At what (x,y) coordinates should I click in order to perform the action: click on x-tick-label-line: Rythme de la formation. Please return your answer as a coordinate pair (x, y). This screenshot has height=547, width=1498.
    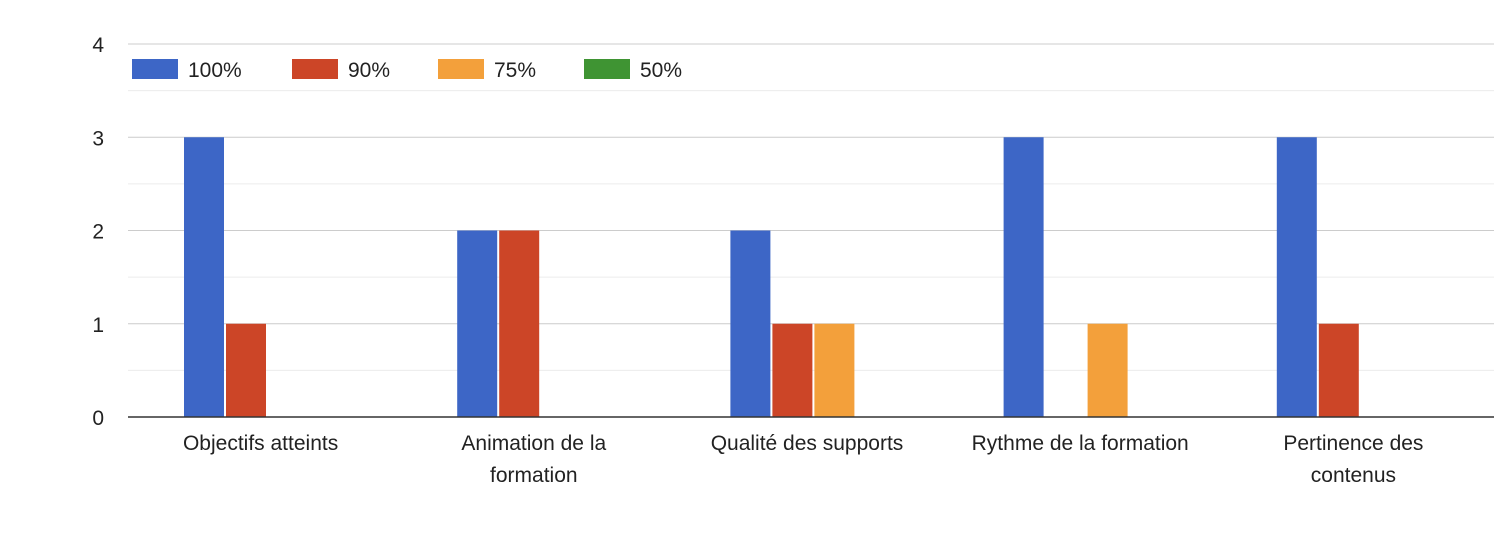
    Looking at the image, I should click on (1080, 443).